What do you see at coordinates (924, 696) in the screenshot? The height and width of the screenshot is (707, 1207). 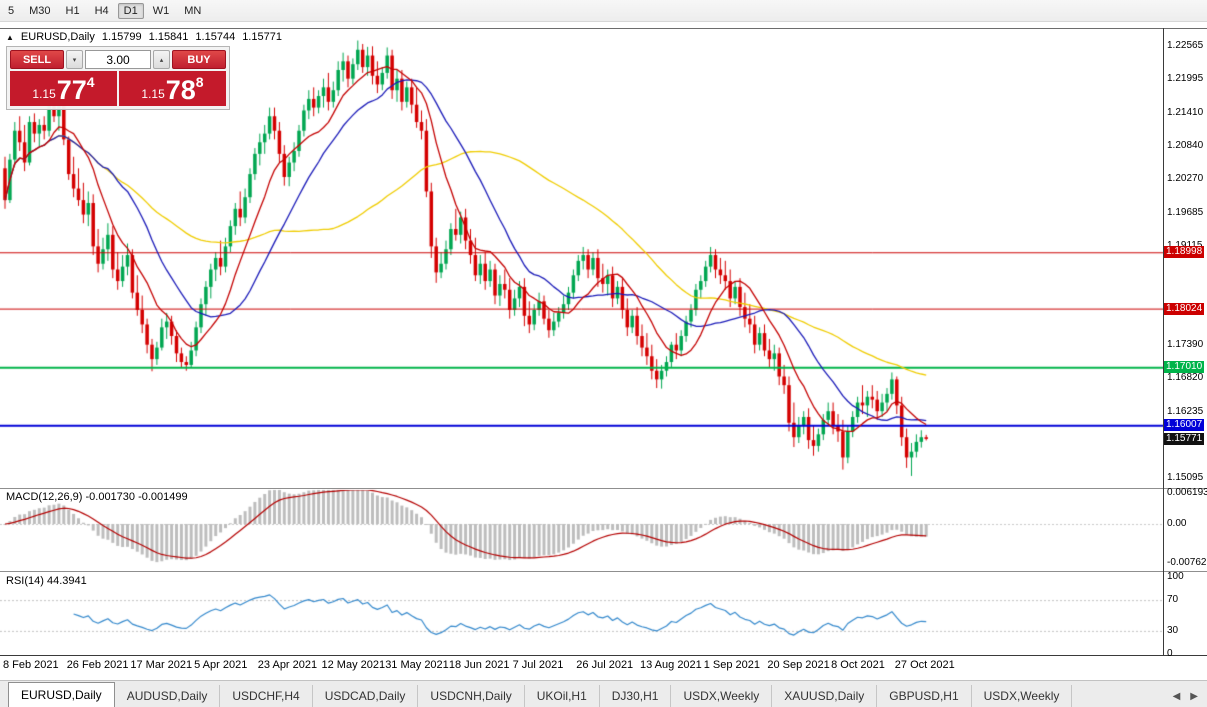 I see `chart-tab-gbpusd-h1: GBPUSD,H1` at bounding box center [924, 696].